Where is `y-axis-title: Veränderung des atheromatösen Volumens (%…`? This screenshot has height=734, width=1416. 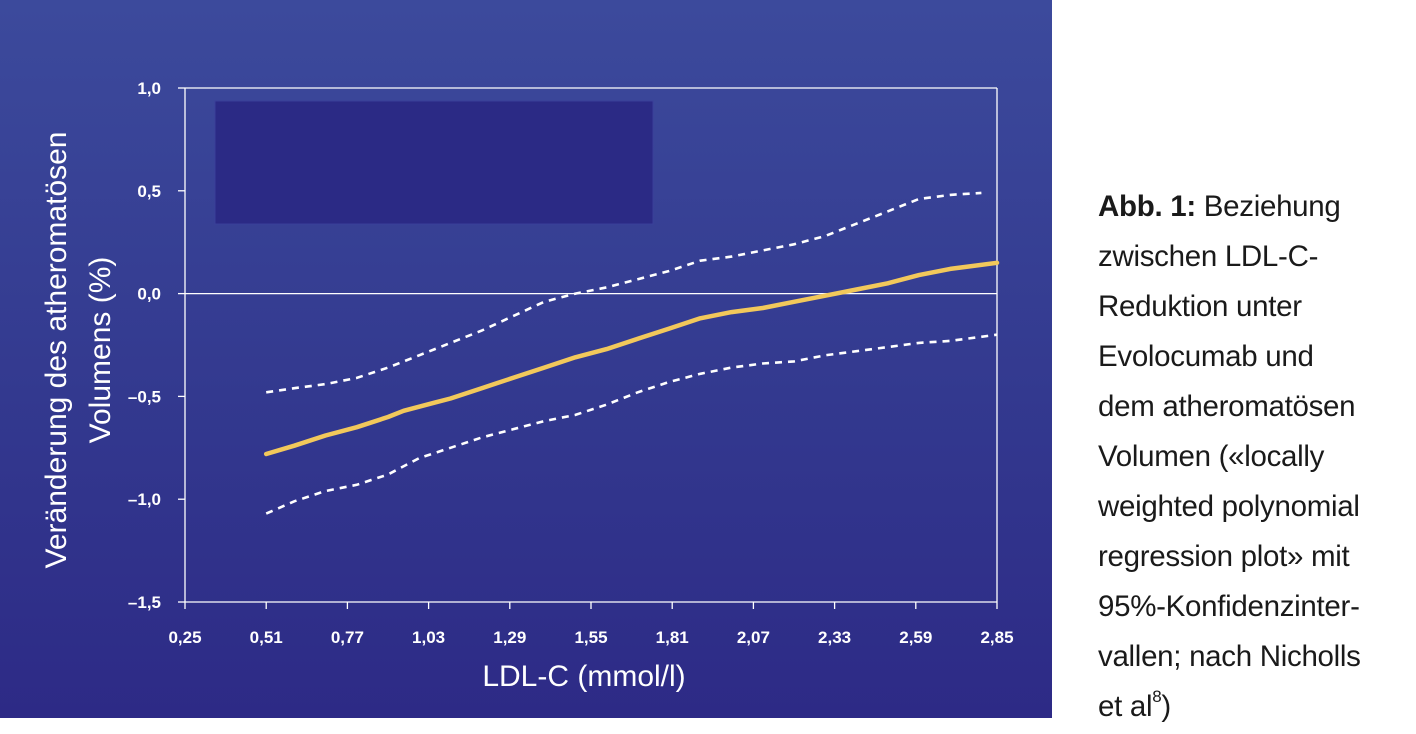
y-axis-title: Veränderung des atheromatösen Volumens (%… is located at coordinates (78, 350).